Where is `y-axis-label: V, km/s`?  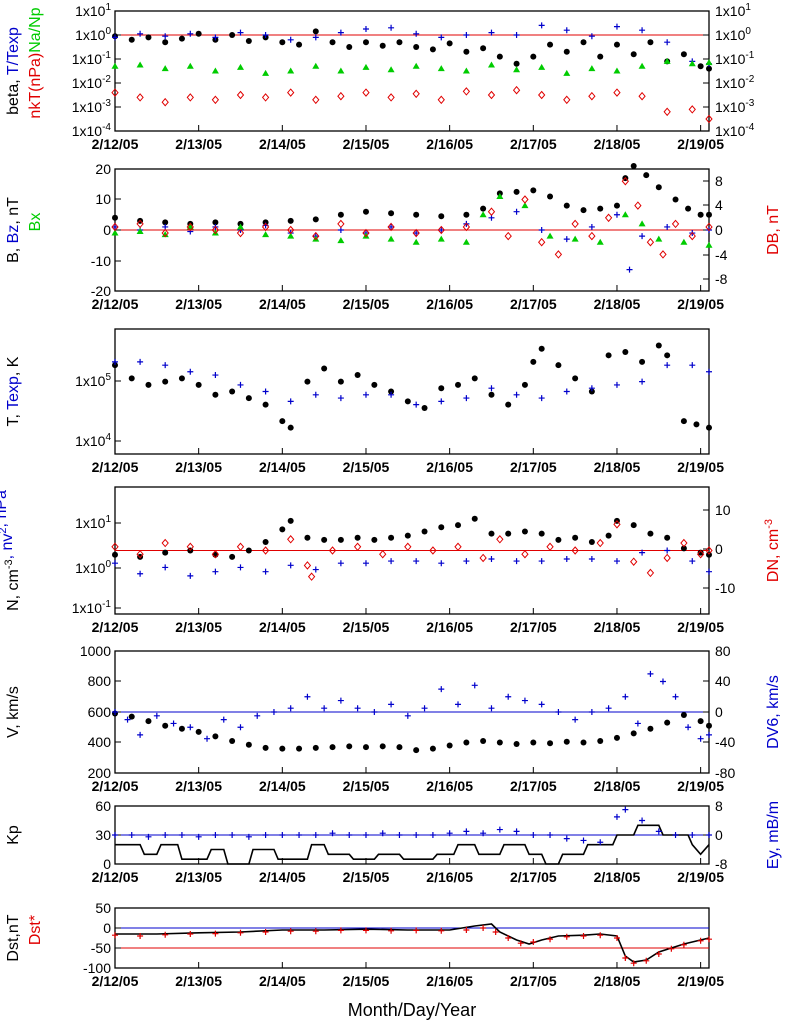 y-axis-label: V, km/s is located at coordinates (13, 712).